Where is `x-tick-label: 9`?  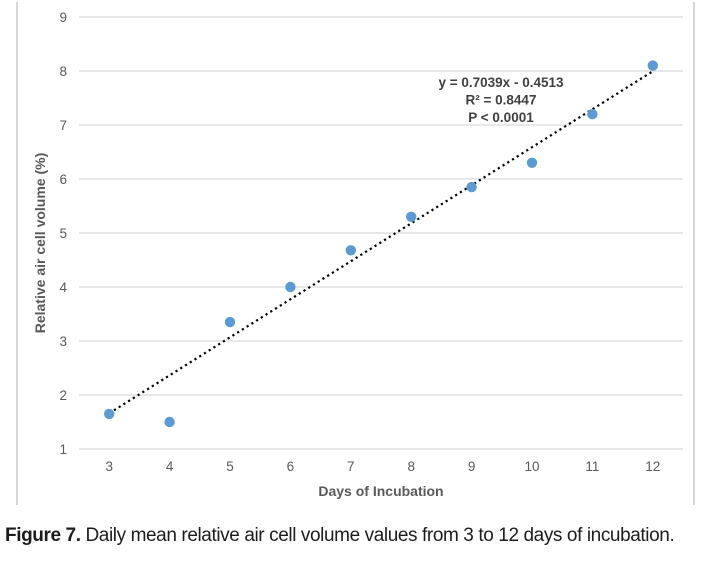 x-tick-label: 9 is located at coordinates (472, 466).